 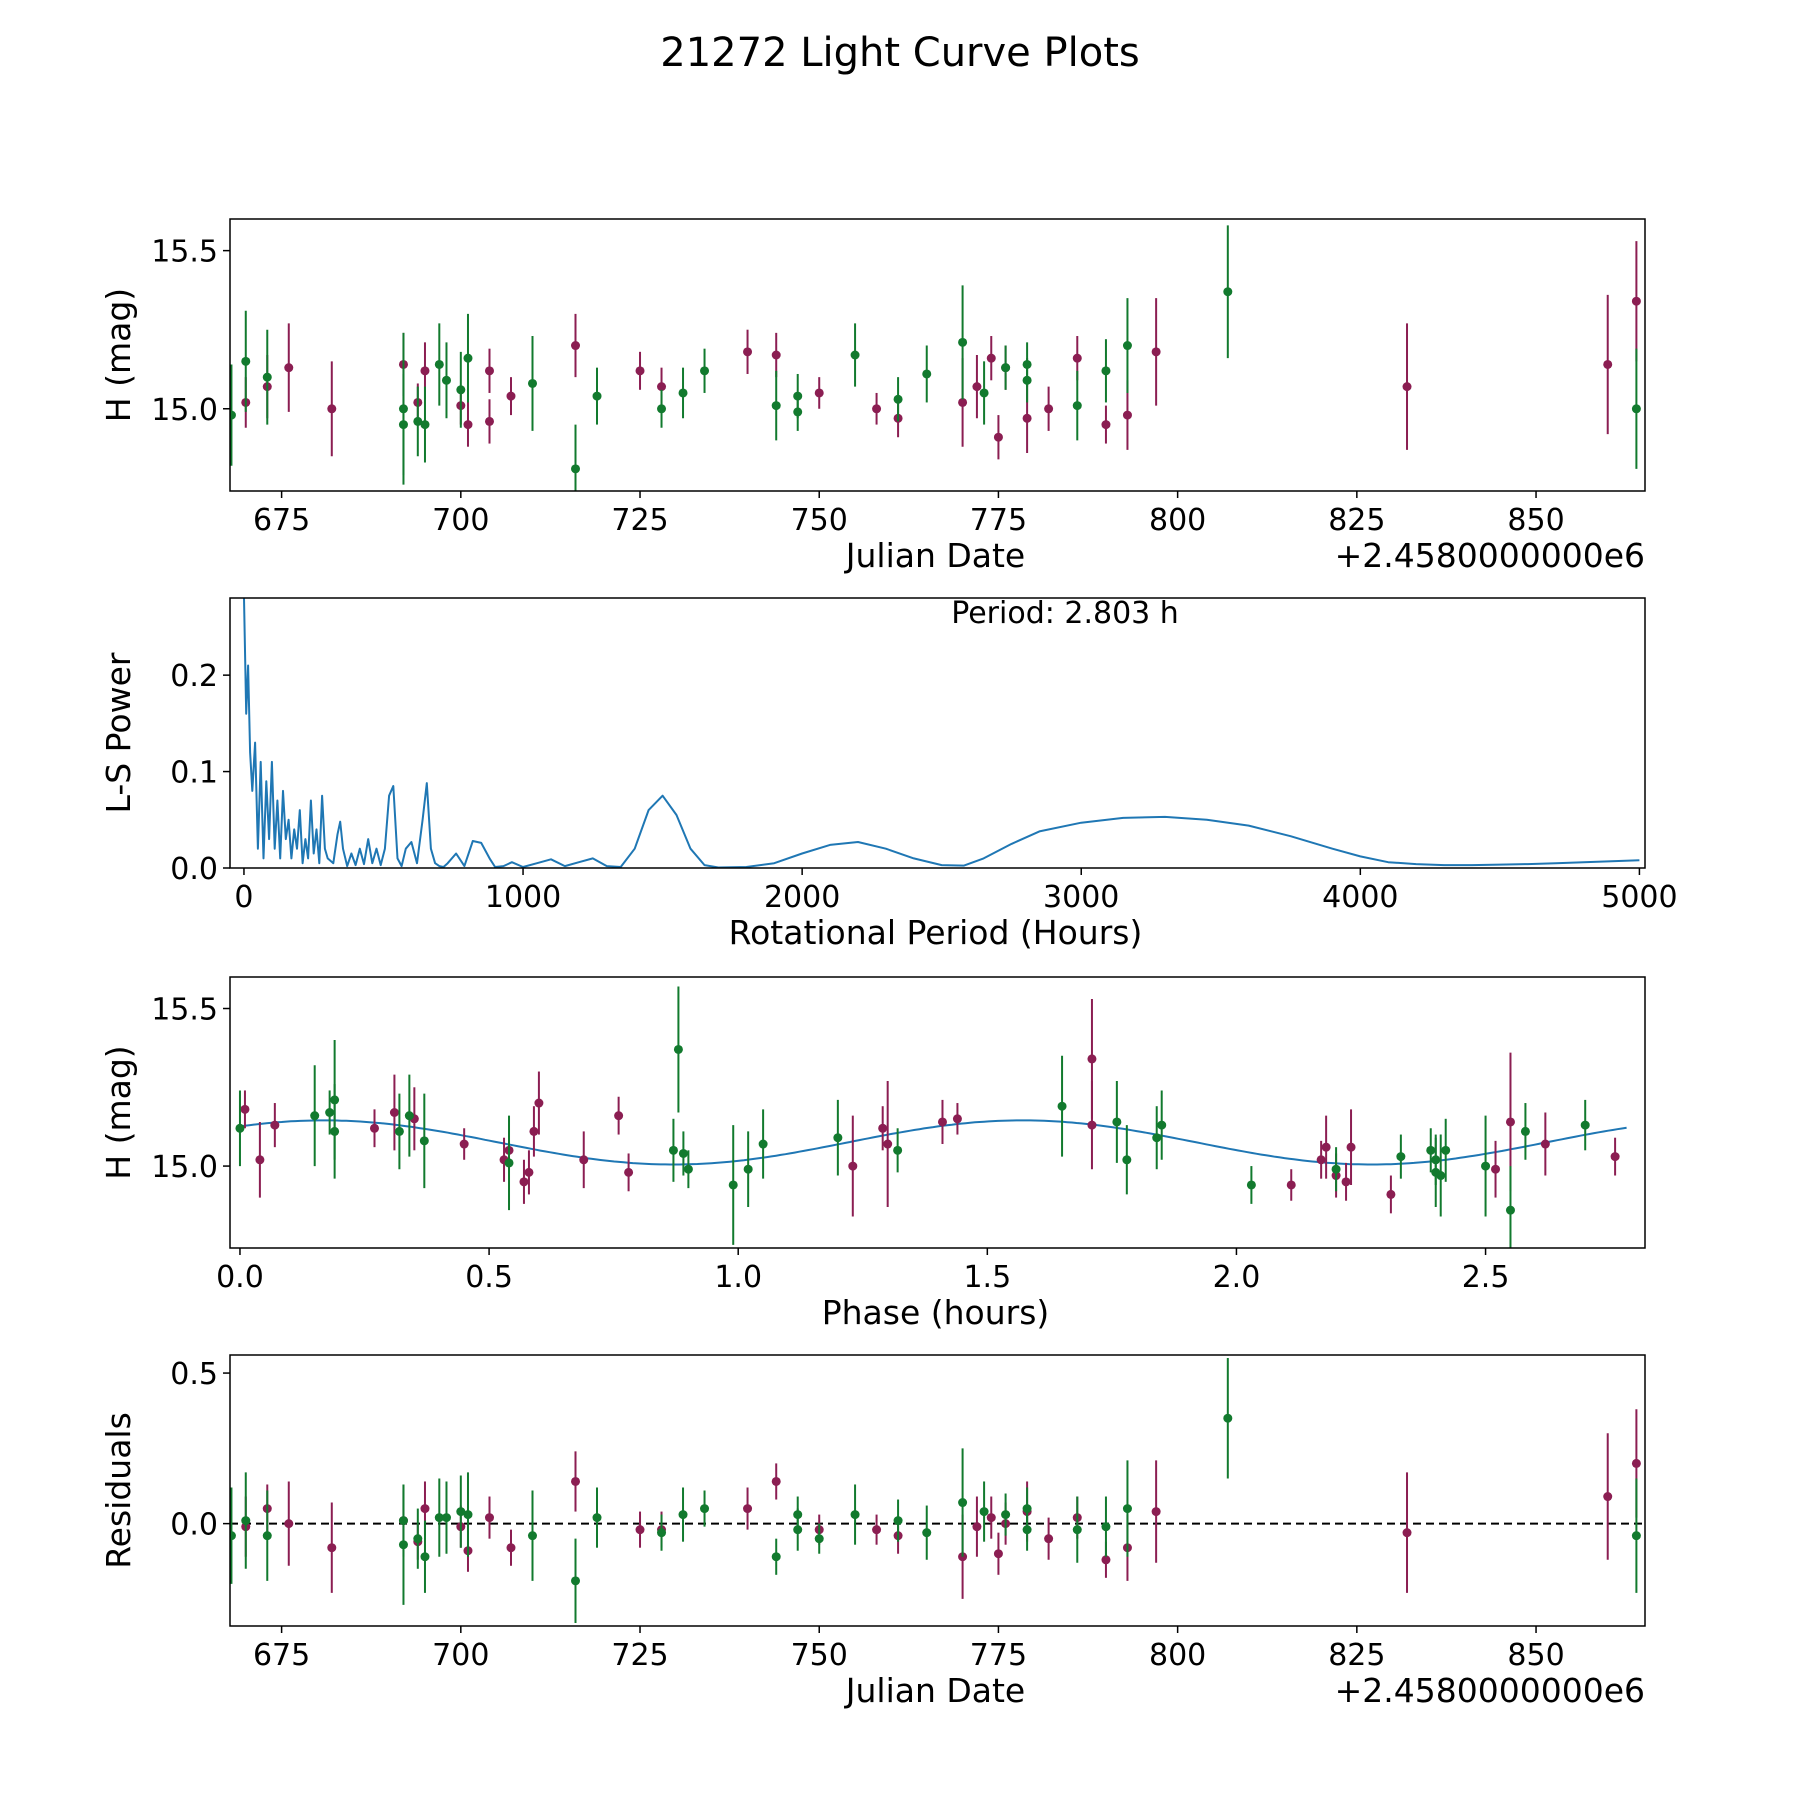 I want to click on residuals-x-offset-label: +2.4580000000e6, so click(x=1490, y=1690).